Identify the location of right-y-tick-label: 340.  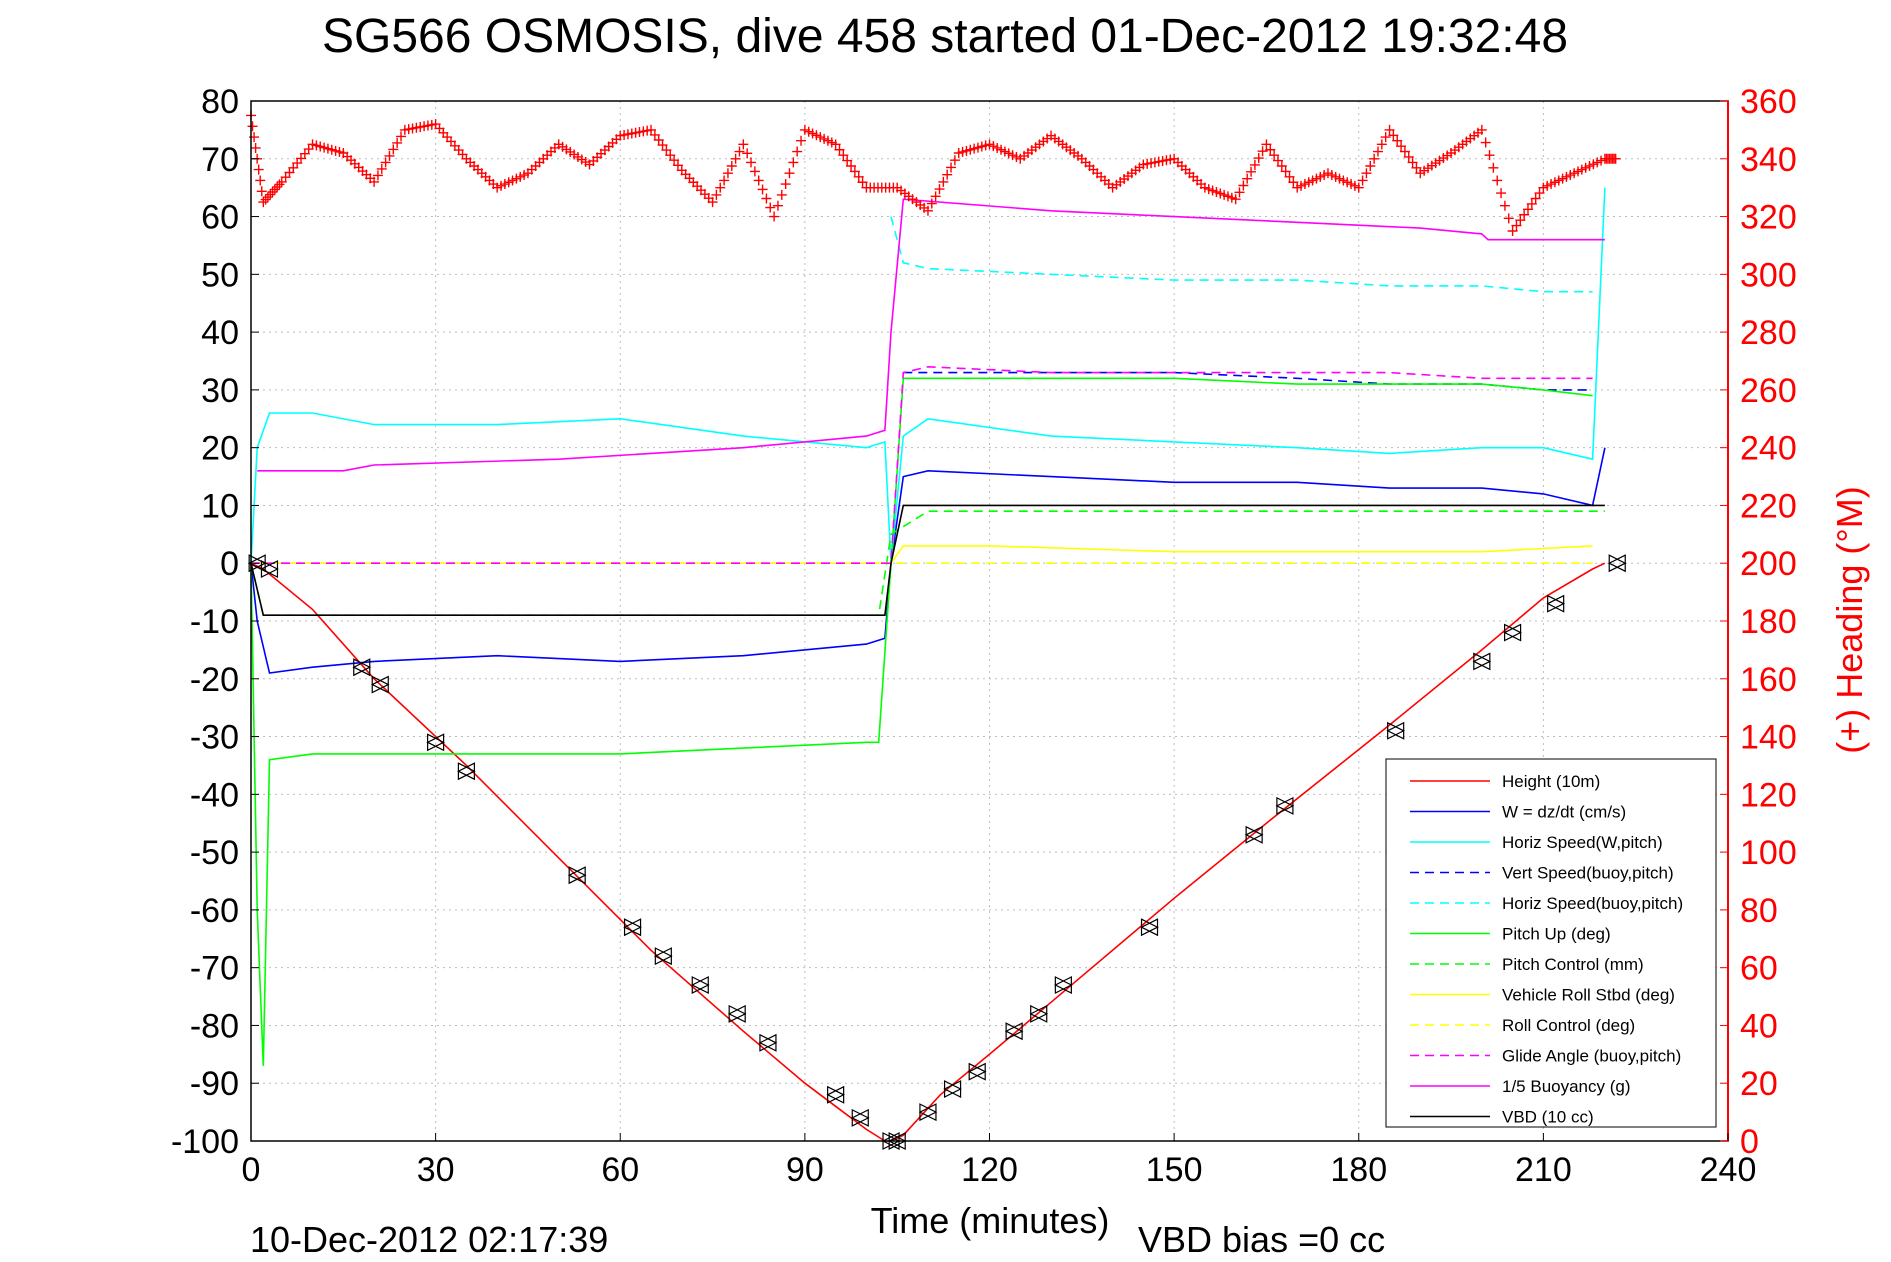
(1768, 160).